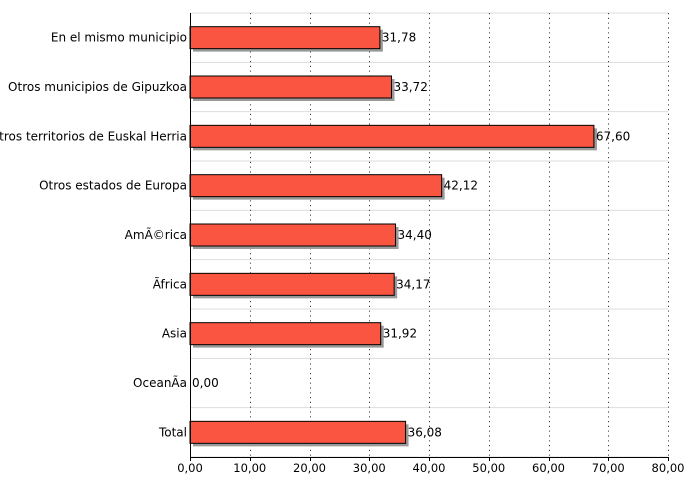 Image resolution: width=700 pixels, height=500 pixels. What do you see at coordinates (548, 468) in the screenshot?
I see `x-tick-label: 60,00` at bounding box center [548, 468].